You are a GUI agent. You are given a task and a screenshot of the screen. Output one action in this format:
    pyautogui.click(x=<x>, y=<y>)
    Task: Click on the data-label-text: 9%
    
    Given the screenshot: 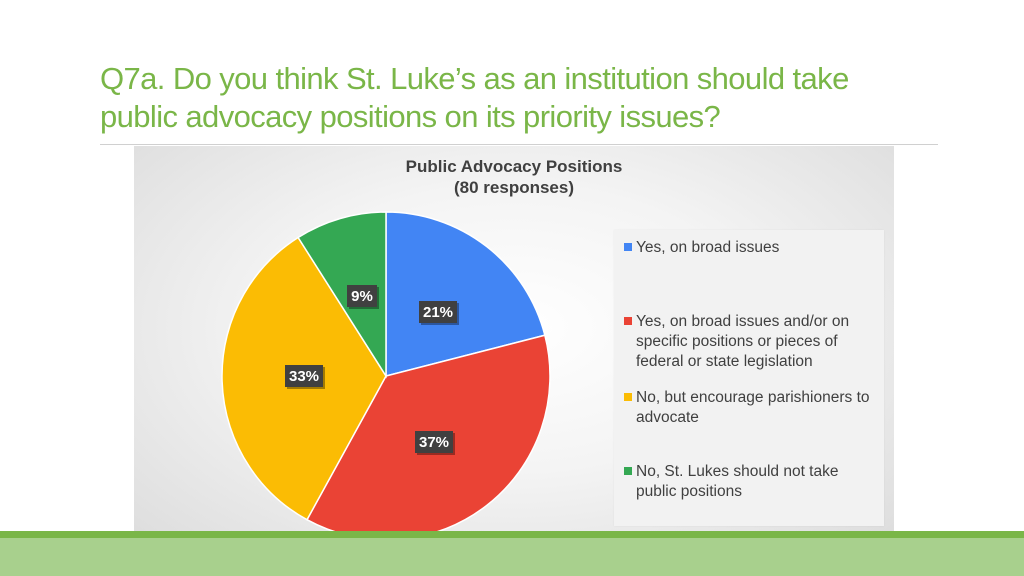 What is the action you would take?
    pyautogui.click(x=362, y=296)
    